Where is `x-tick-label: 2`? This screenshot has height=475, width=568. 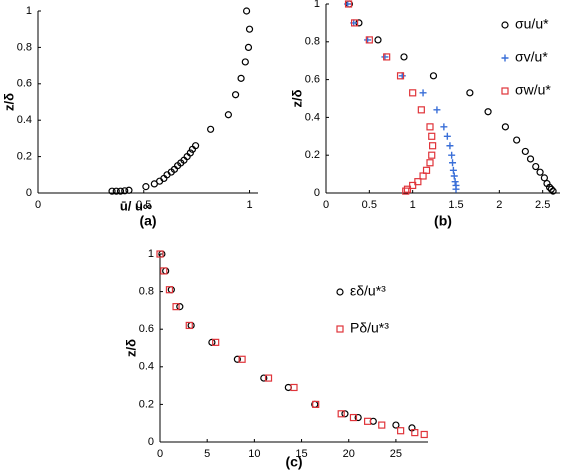 x-tick-label: 2 is located at coordinates (499, 205).